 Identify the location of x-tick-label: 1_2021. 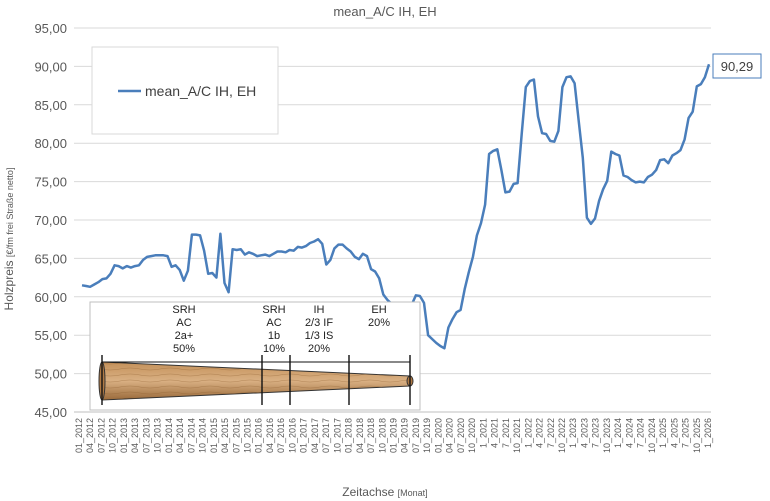
(483, 433).